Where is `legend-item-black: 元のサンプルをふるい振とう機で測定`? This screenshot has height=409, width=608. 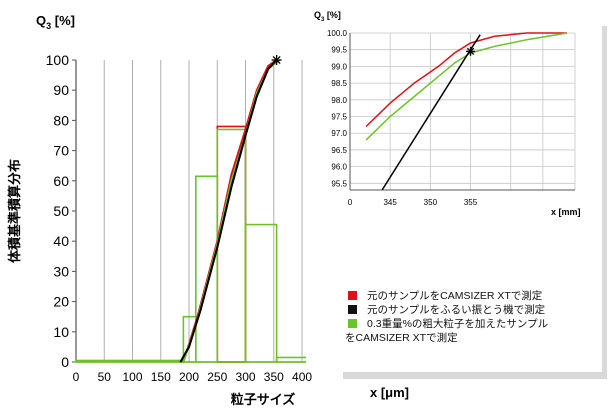 legend-item-black: 元のサンプルをふるい振とう機で測定 is located at coordinates (476, 310).